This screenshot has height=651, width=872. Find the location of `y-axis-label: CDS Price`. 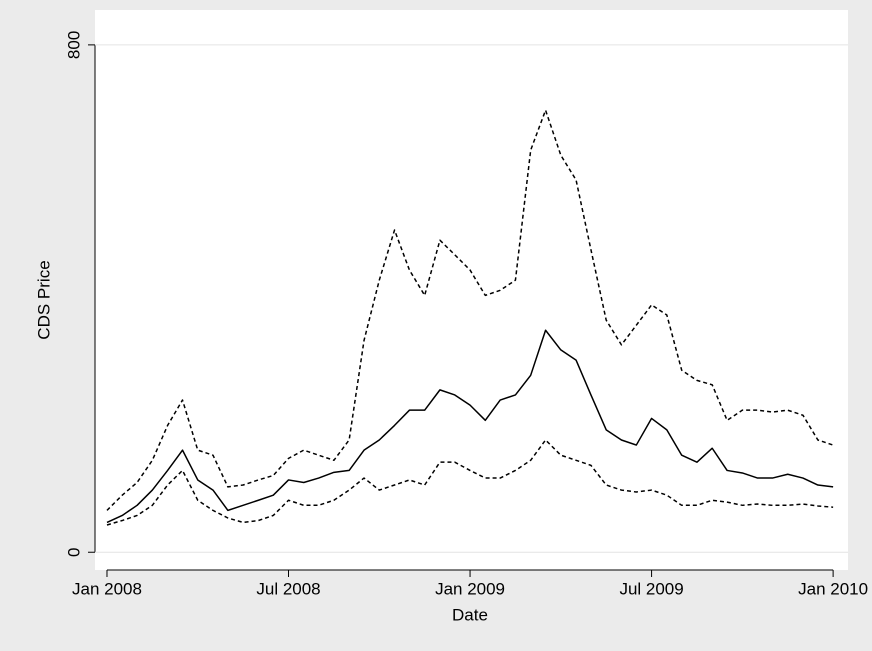

y-axis-label: CDS Price is located at coordinates (43, 299).